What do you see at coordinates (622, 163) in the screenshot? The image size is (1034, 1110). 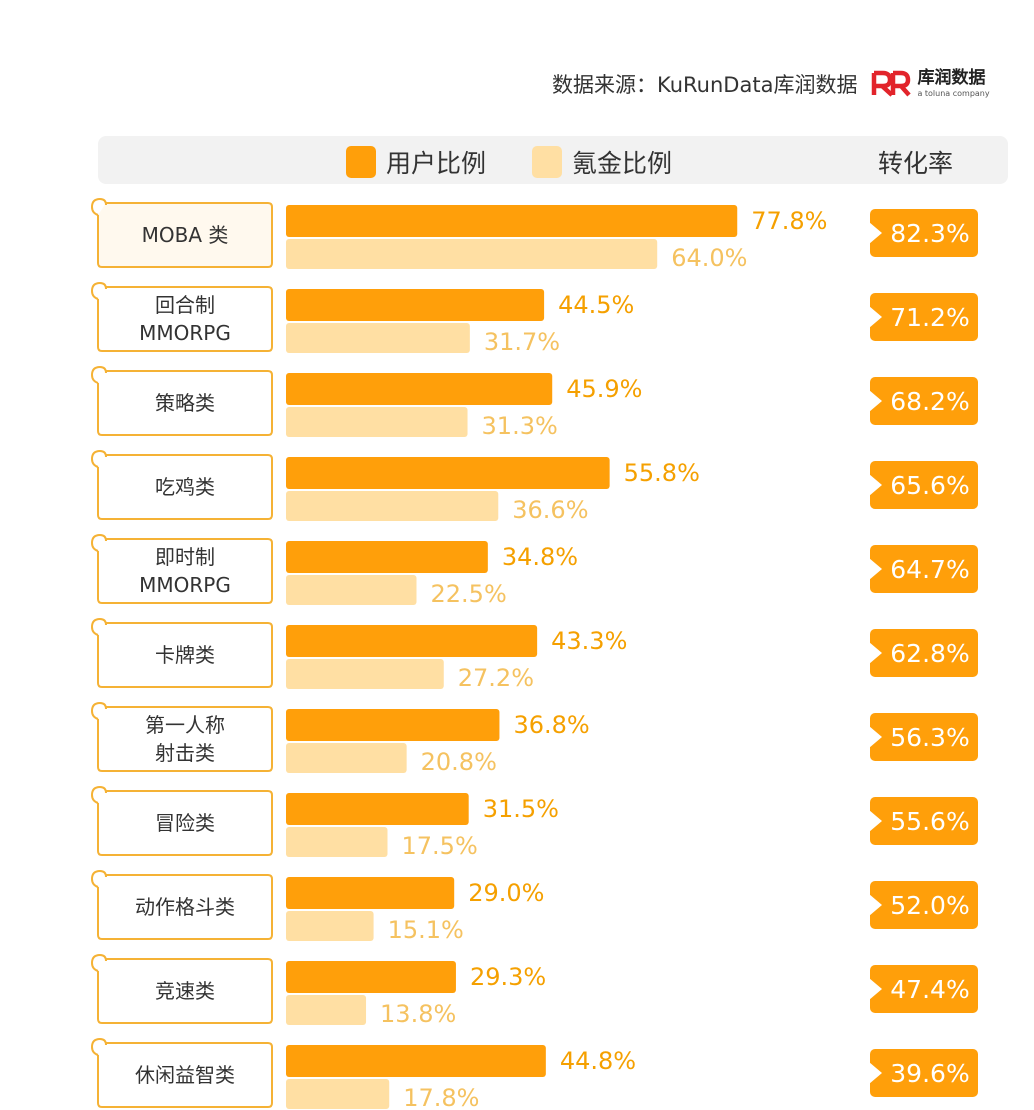 I see `legend-pay-label: 氪金比例` at bounding box center [622, 163].